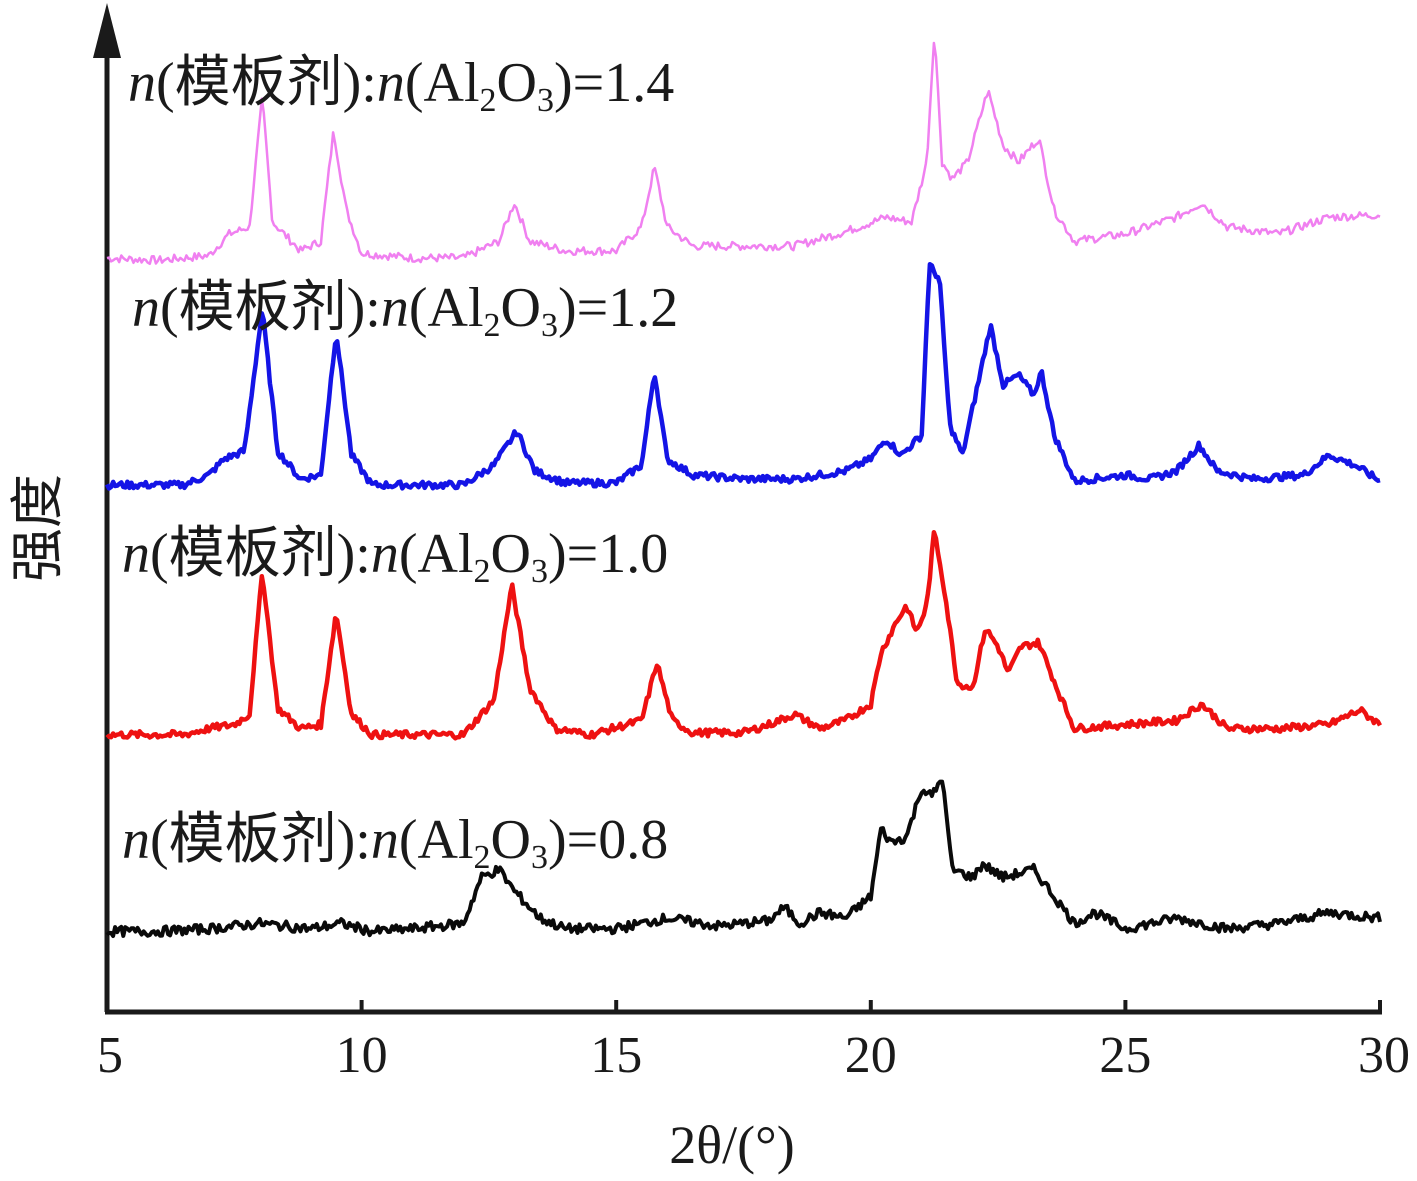 Image resolution: width=1417 pixels, height=1181 pixels. I want to click on x-tick-label: 20, so click(871, 1055).